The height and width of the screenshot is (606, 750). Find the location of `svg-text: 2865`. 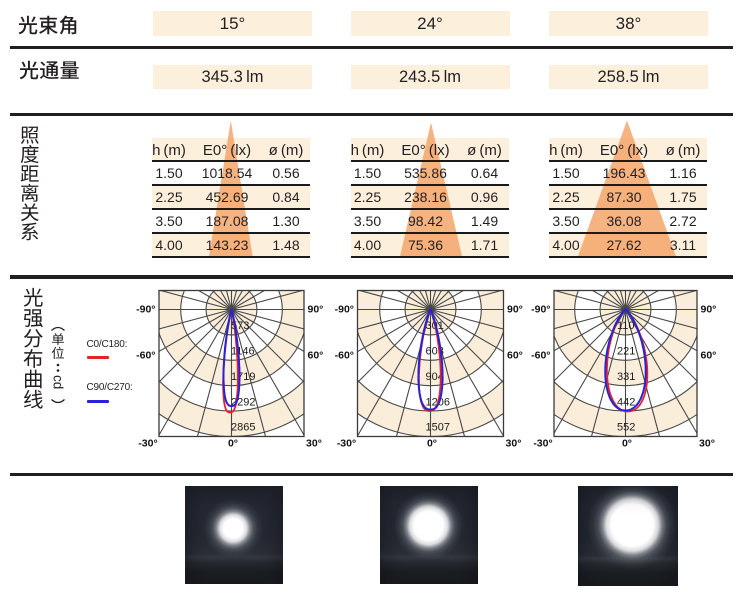

svg-text: 2865 is located at coordinates (243, 428).